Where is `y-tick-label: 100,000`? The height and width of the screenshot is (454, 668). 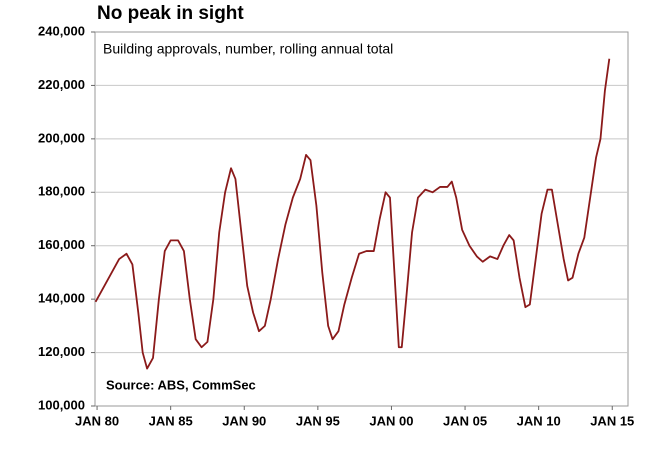
y-tick-label: 100,000 is located at coordinates (61, 404).